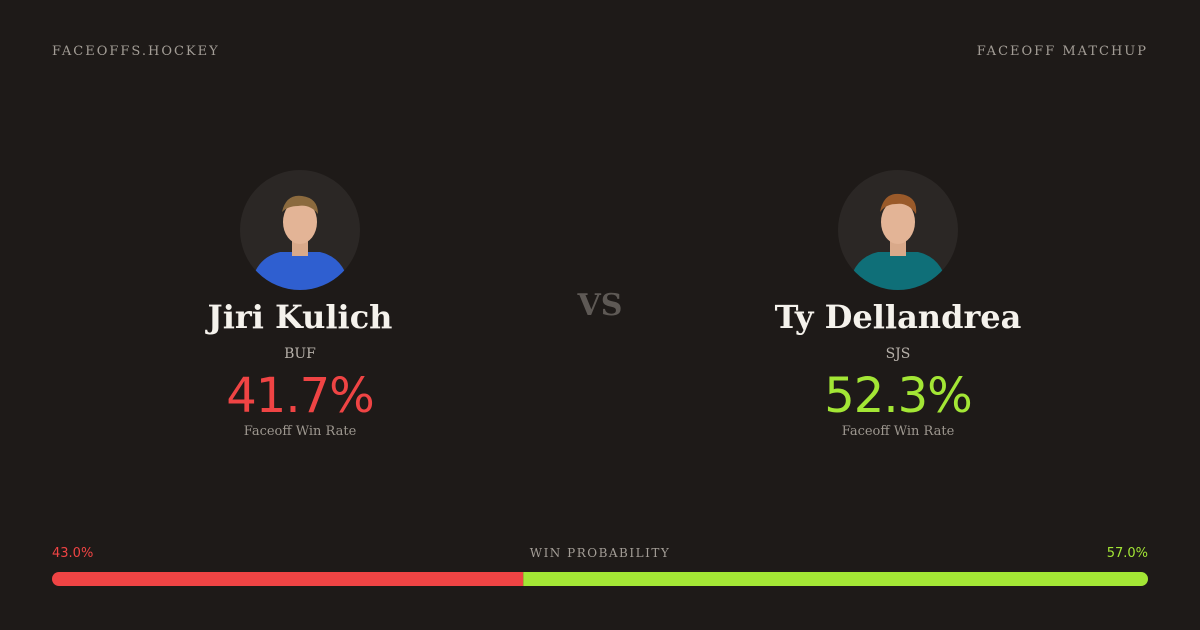 Image resolution: width=1200 pixels, height=630 pixels. I want to click on win-rate: 52.3%, so click(898, 396).